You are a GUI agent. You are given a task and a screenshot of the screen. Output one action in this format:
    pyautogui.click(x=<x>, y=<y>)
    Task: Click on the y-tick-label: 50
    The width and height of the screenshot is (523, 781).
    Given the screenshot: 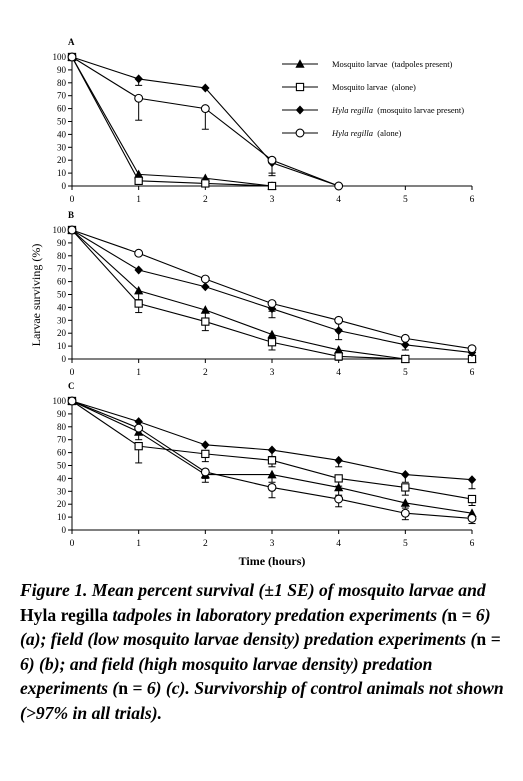 What is the action you would take?
    pyautogui.click(x=62, y=466)
    